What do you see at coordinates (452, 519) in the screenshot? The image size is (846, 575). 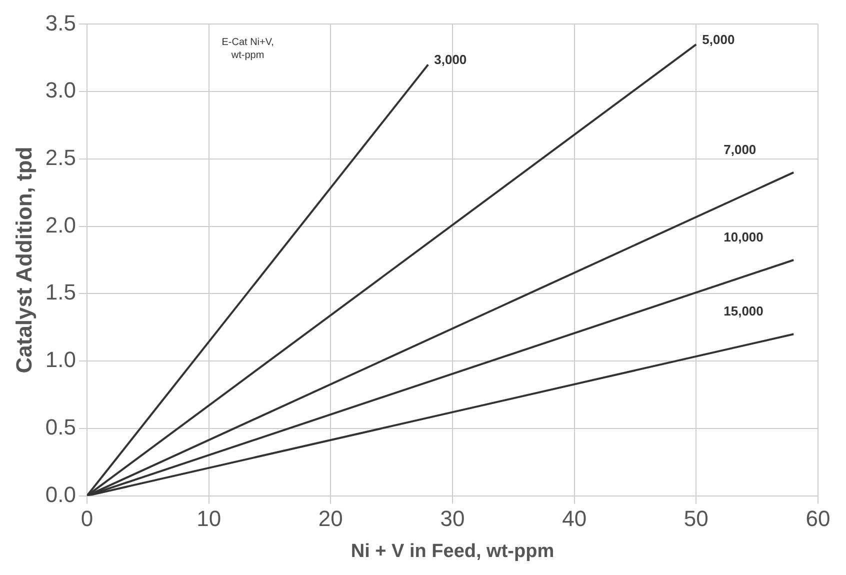 I see `x-tick-label: 30` at bounding box center [452, 519].